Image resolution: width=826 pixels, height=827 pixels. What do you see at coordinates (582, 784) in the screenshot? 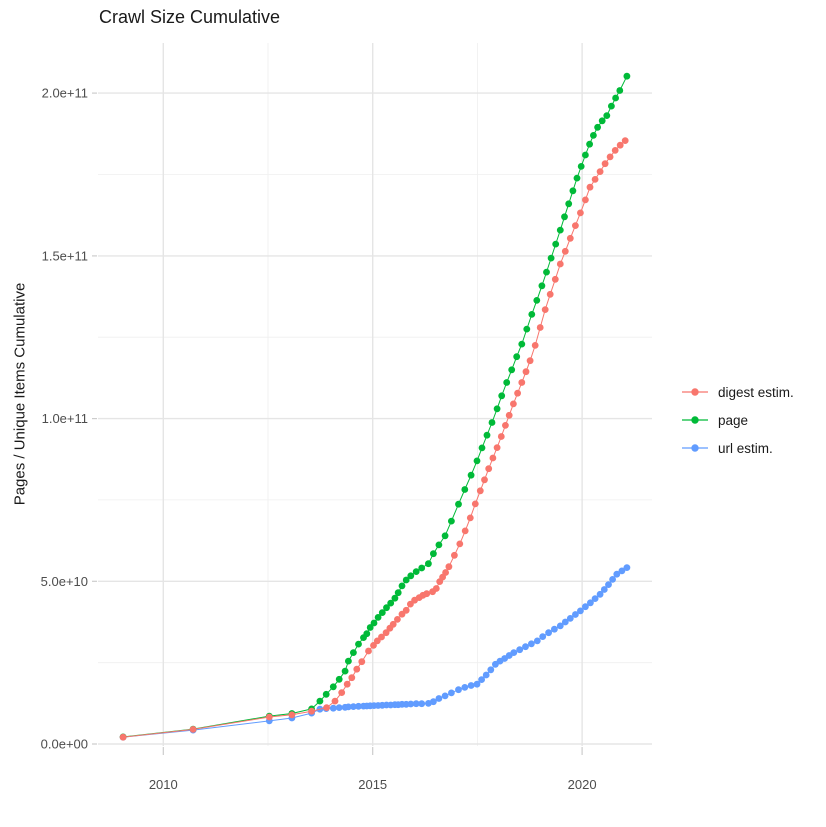
I see `x-tick-label: 2020` at bounding box center [582, 784].